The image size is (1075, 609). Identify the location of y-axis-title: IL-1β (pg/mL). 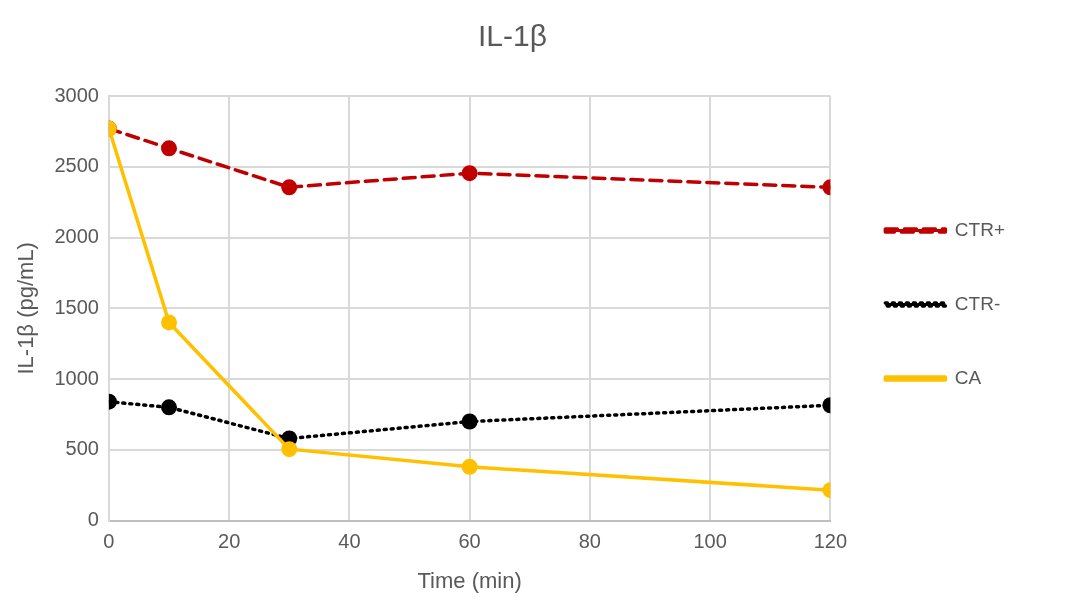
(26, 308).